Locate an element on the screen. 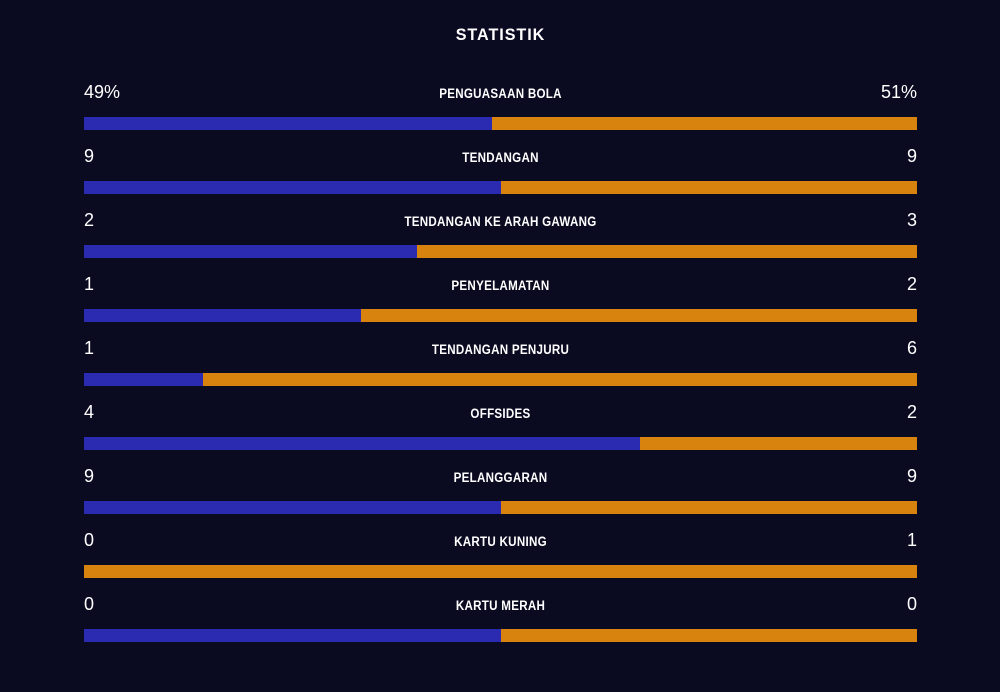 Image resolution: width=1000 pixels, height=692 pixels. stat-header: 1 PENYELAMATAN 2 is located at coordinates (500, 284).